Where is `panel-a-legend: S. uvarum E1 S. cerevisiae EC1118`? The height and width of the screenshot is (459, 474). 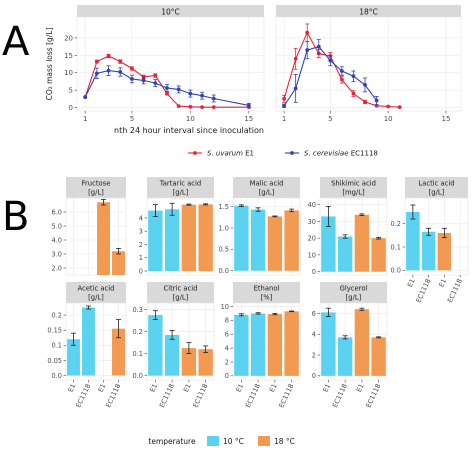
panel-a-legend: S. uvarum E1 S. cerevisiae EC1118 is located at coordinates (283, 154).